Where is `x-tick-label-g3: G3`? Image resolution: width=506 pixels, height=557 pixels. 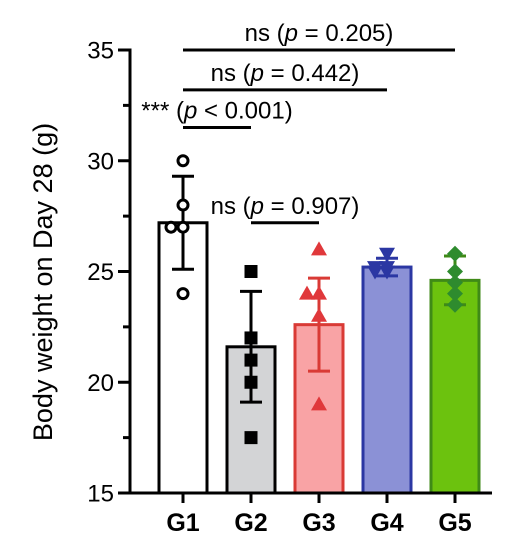 x-tick-label-g3: G3 is located at coordinates (318, 523).